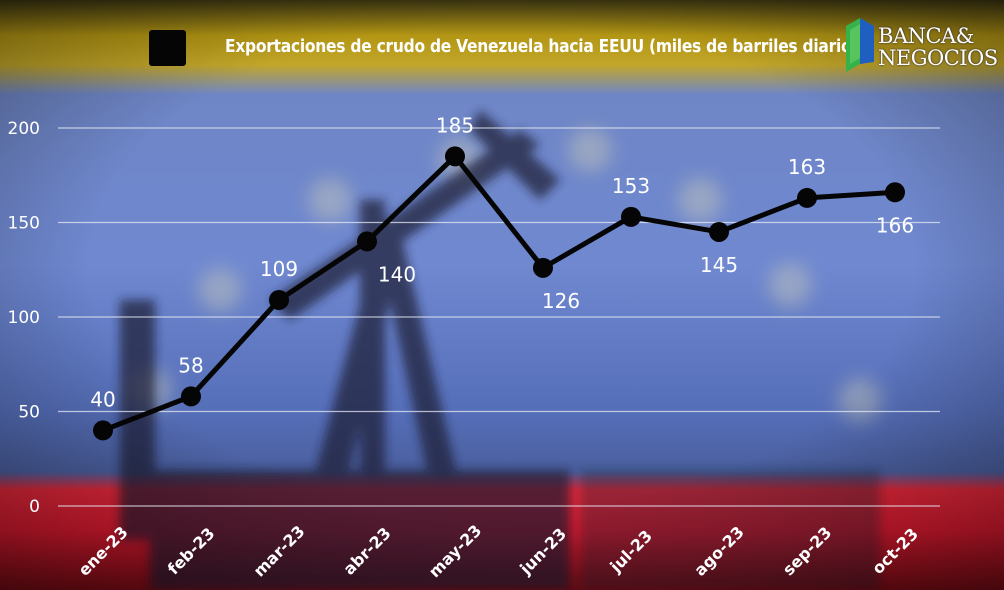  Describe the element at coordinates (190, 365) in the screenshot. I see `data-label: 58` at that location.